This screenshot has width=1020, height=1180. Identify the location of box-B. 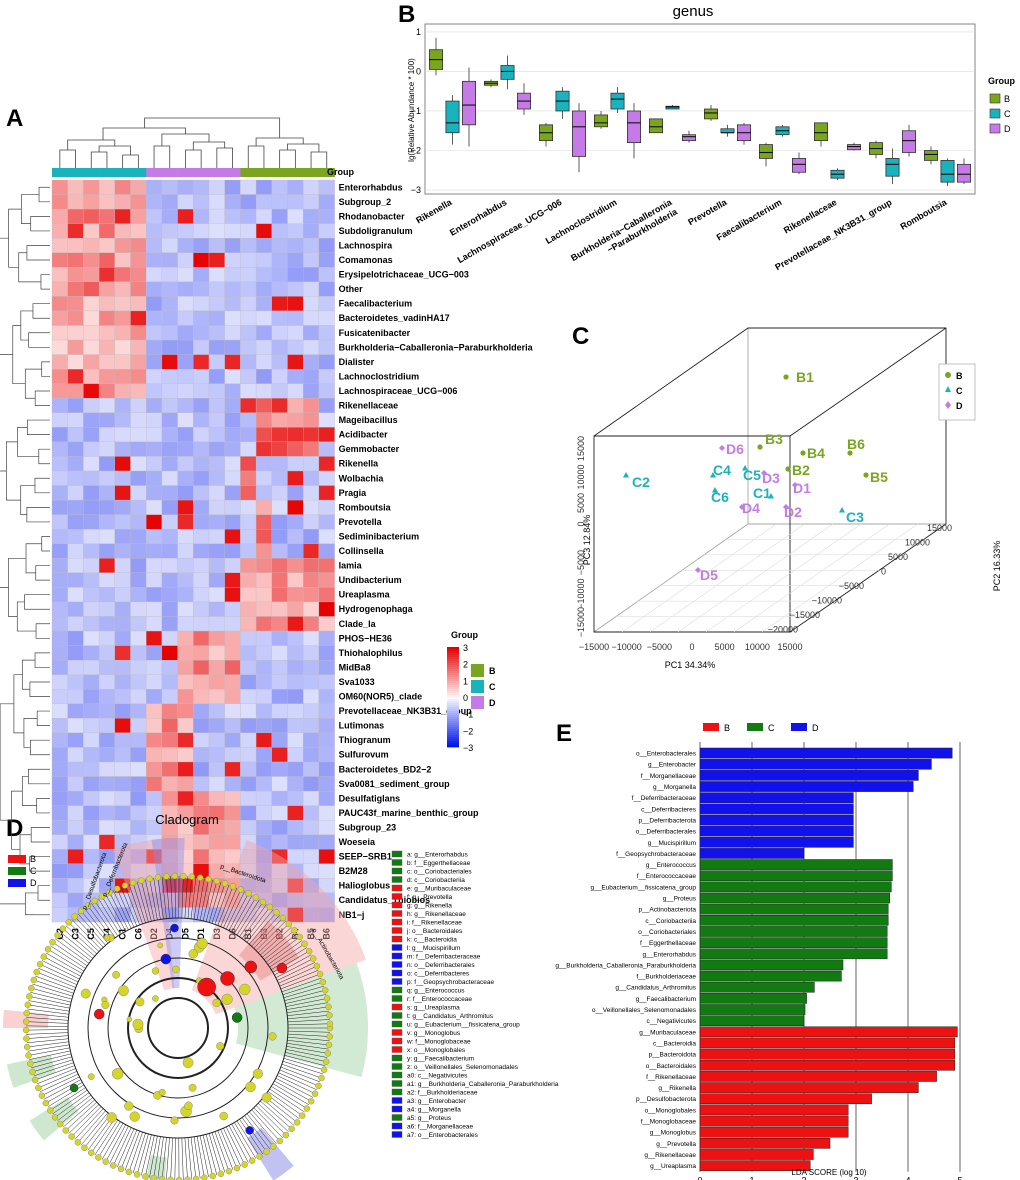
(766, 151).